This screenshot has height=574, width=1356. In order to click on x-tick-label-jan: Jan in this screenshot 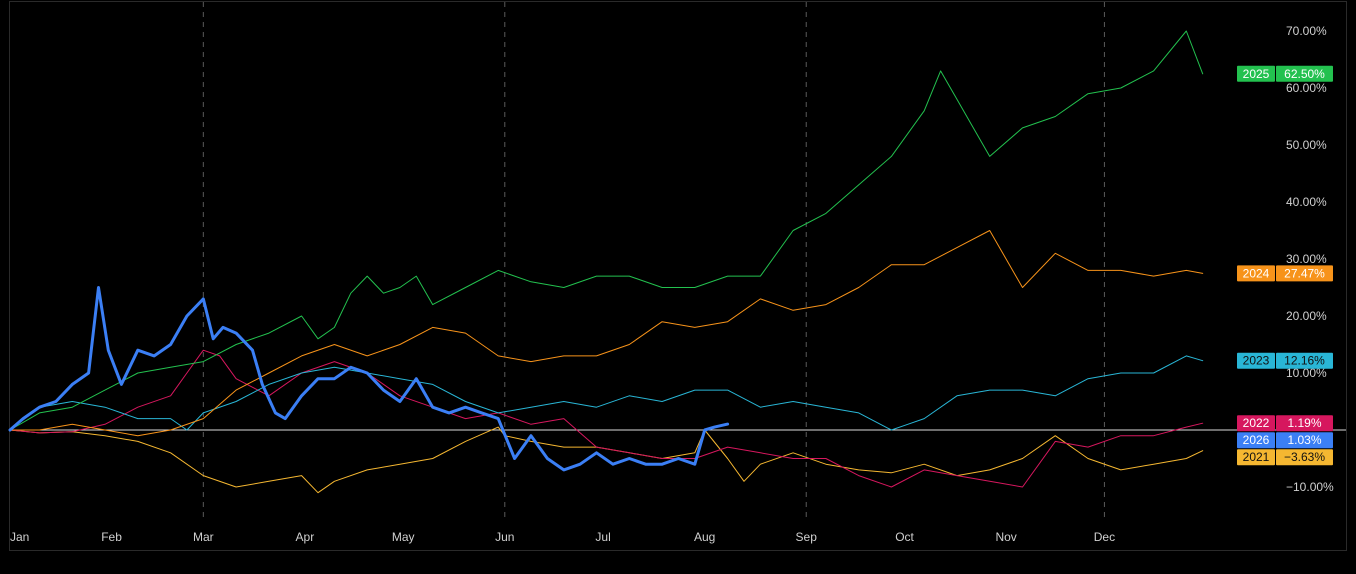, I will do `click(19, 537)`.